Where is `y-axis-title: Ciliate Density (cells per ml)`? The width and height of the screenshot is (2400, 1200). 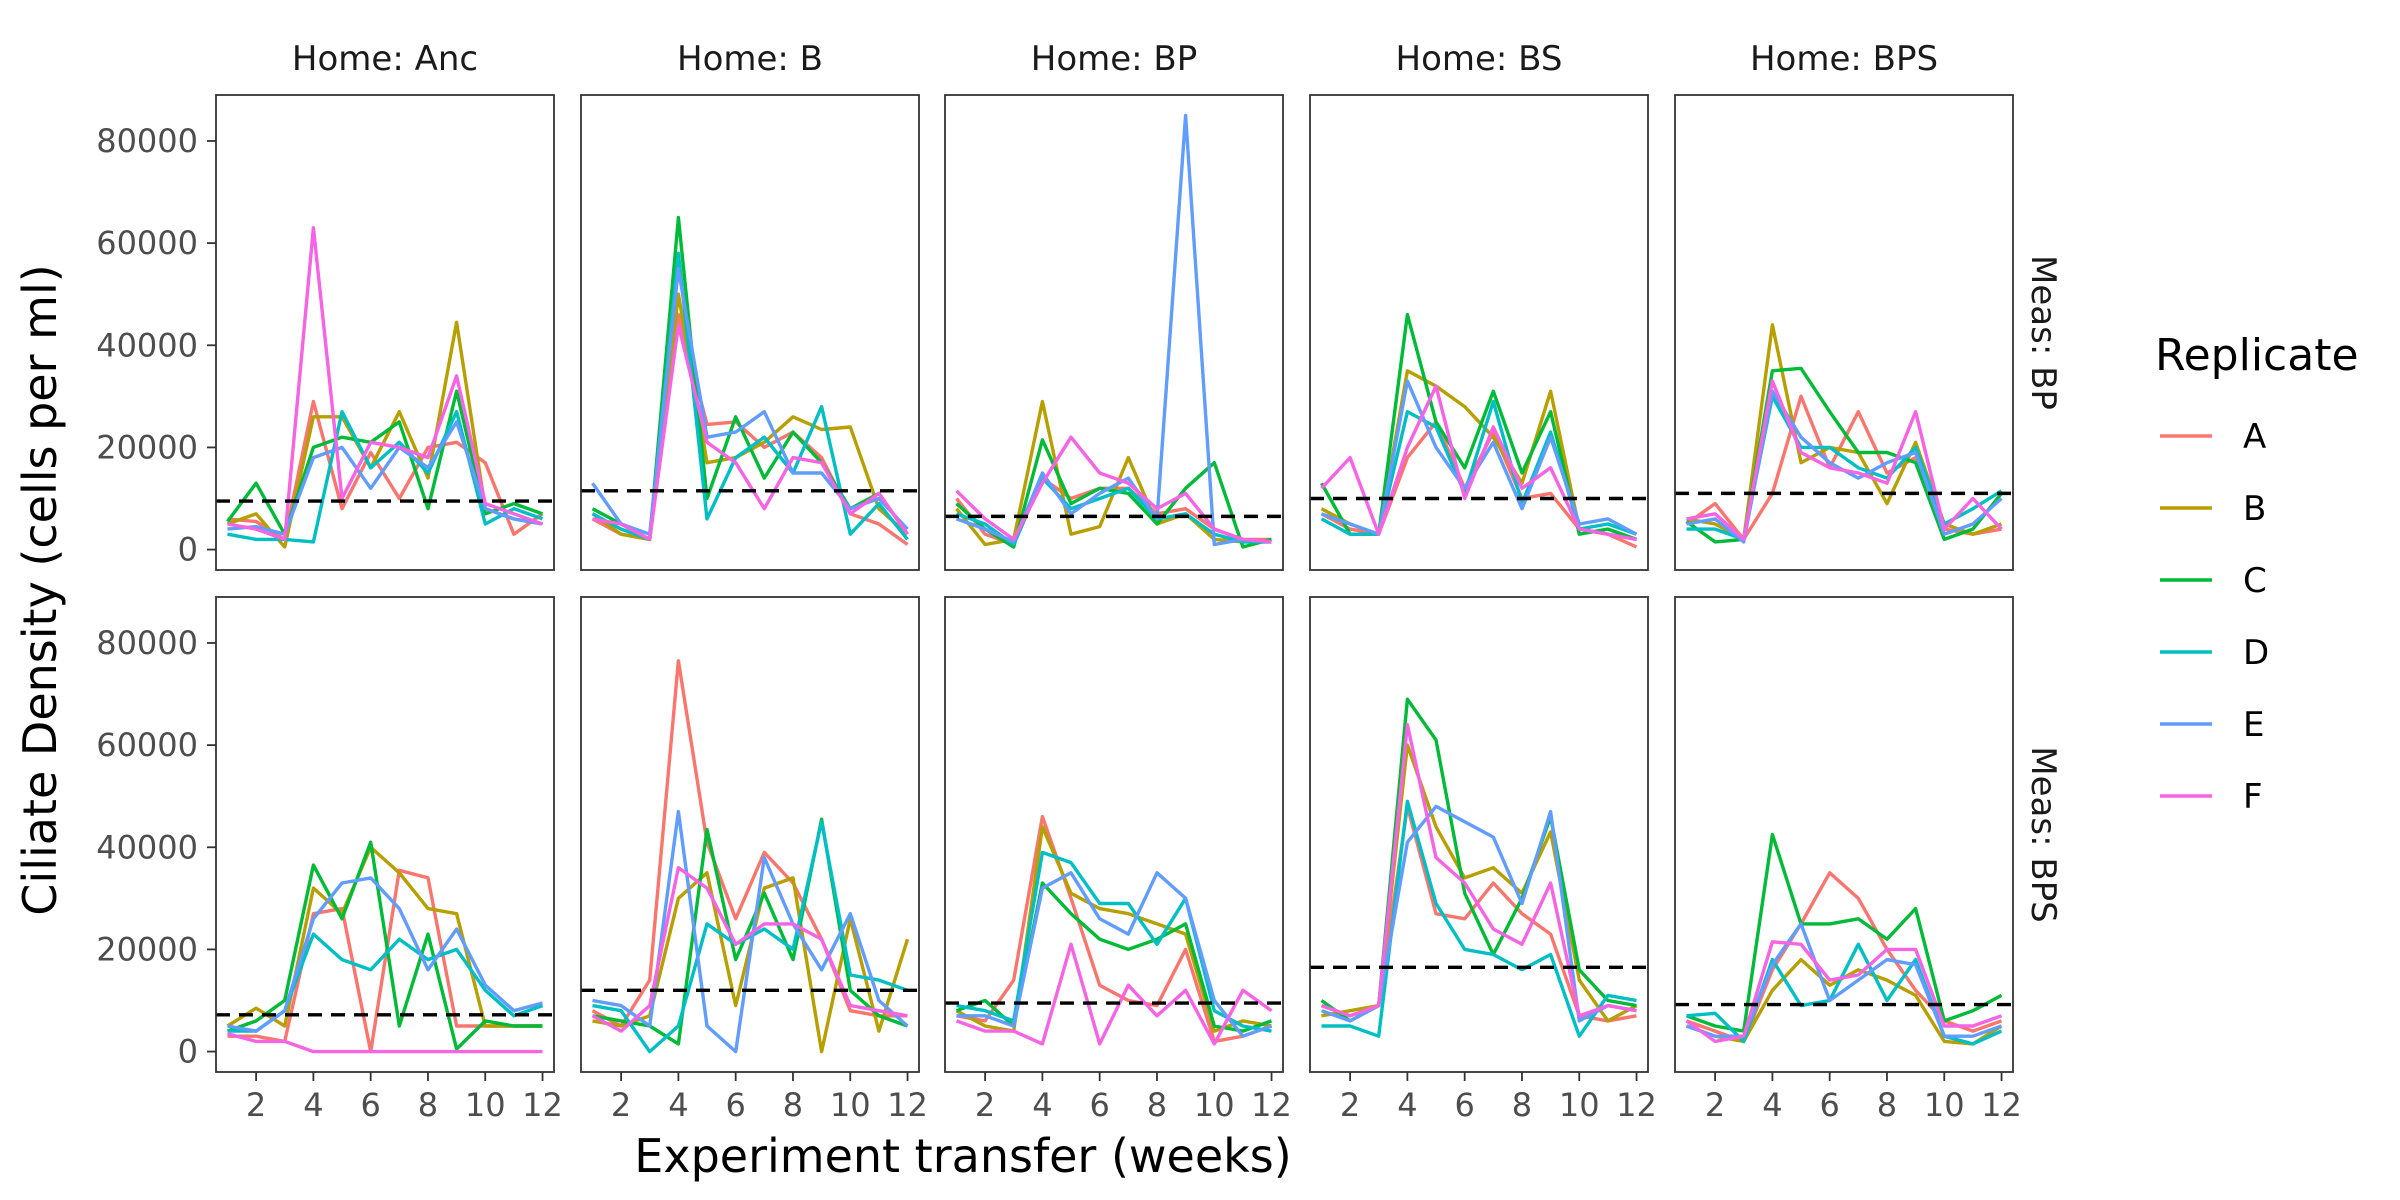
y-axis-title: Ciliate Density (cells per ml) is located at coordinates (40, 589).